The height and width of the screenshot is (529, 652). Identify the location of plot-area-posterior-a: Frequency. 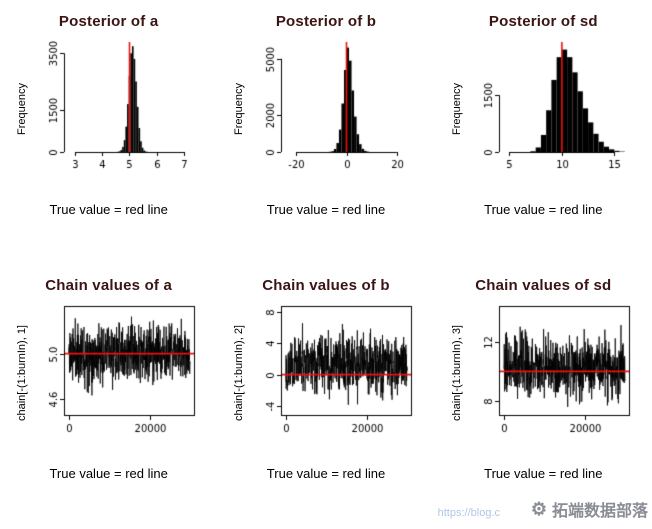
(108, 109).